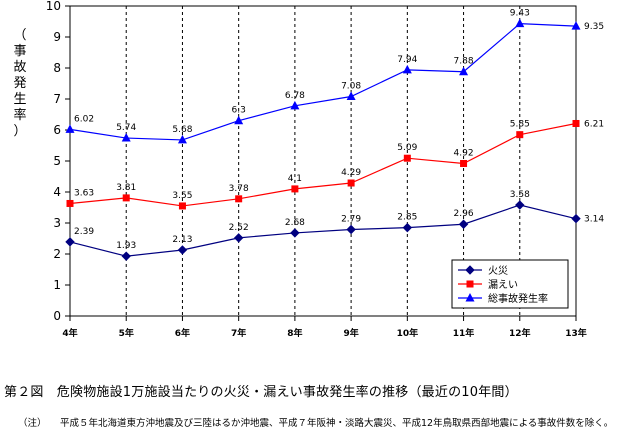 This screenshot has width=642, height=441. What do you see at coordinates (351, 220) in the screenshot?
I see `data-label: 2.79` at bounding box center [351, 220].